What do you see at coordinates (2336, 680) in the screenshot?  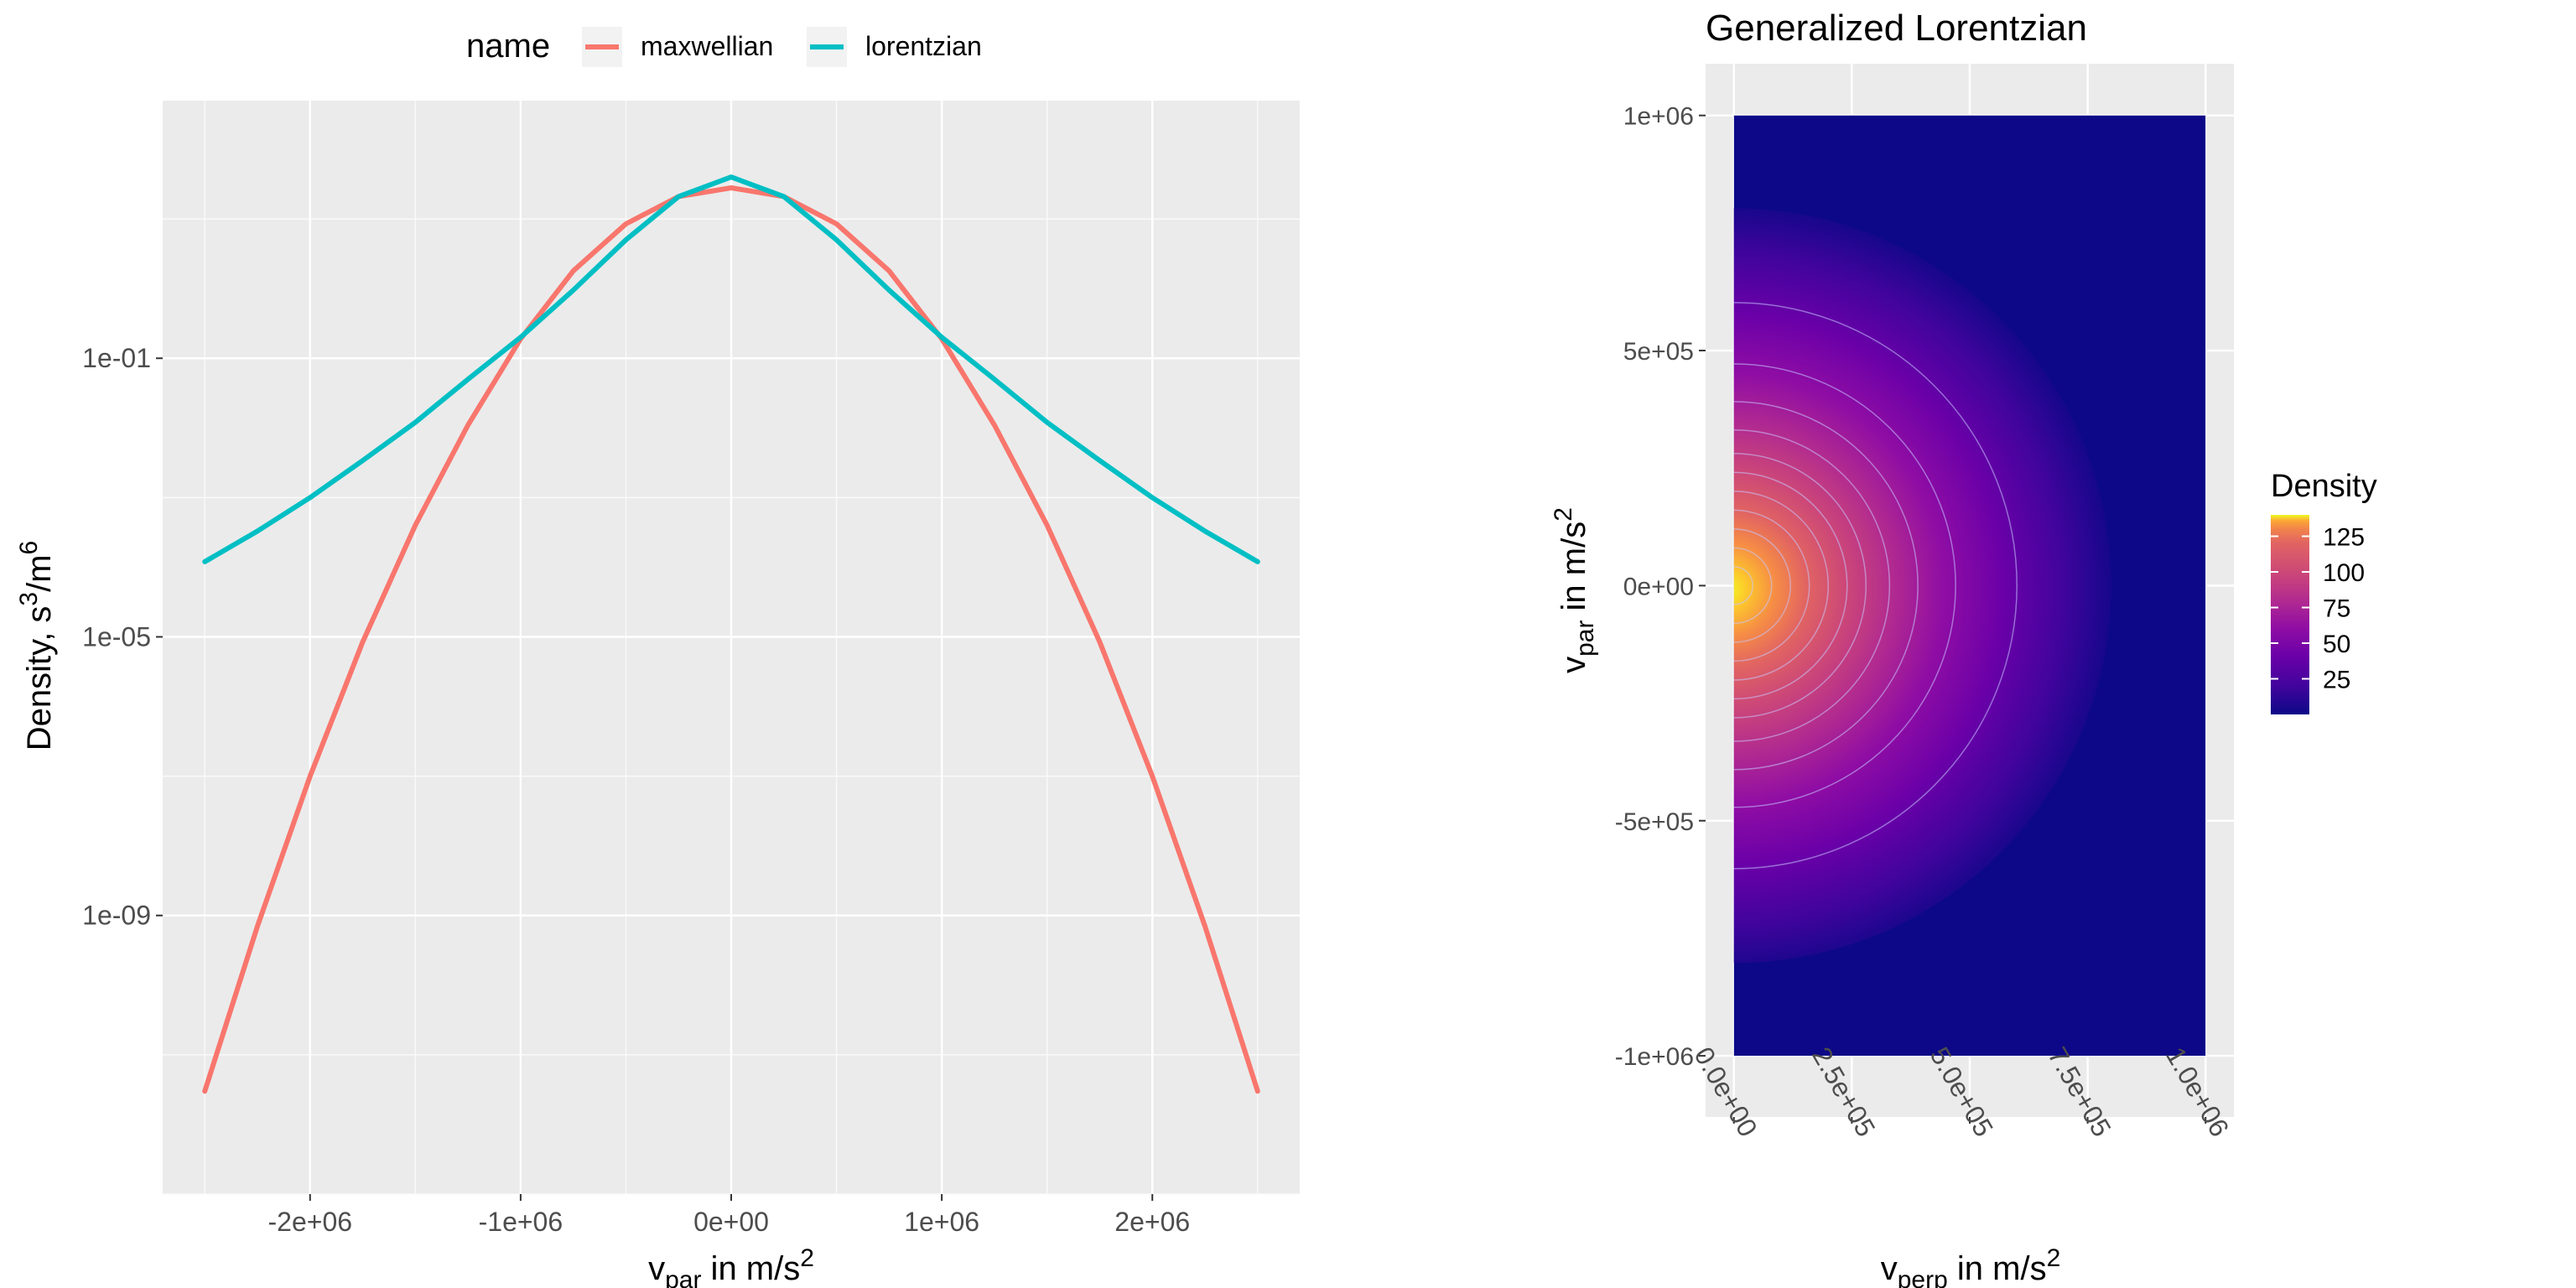 I see `colorbar-tick-label: 25` at bounding box center [2336, 680].